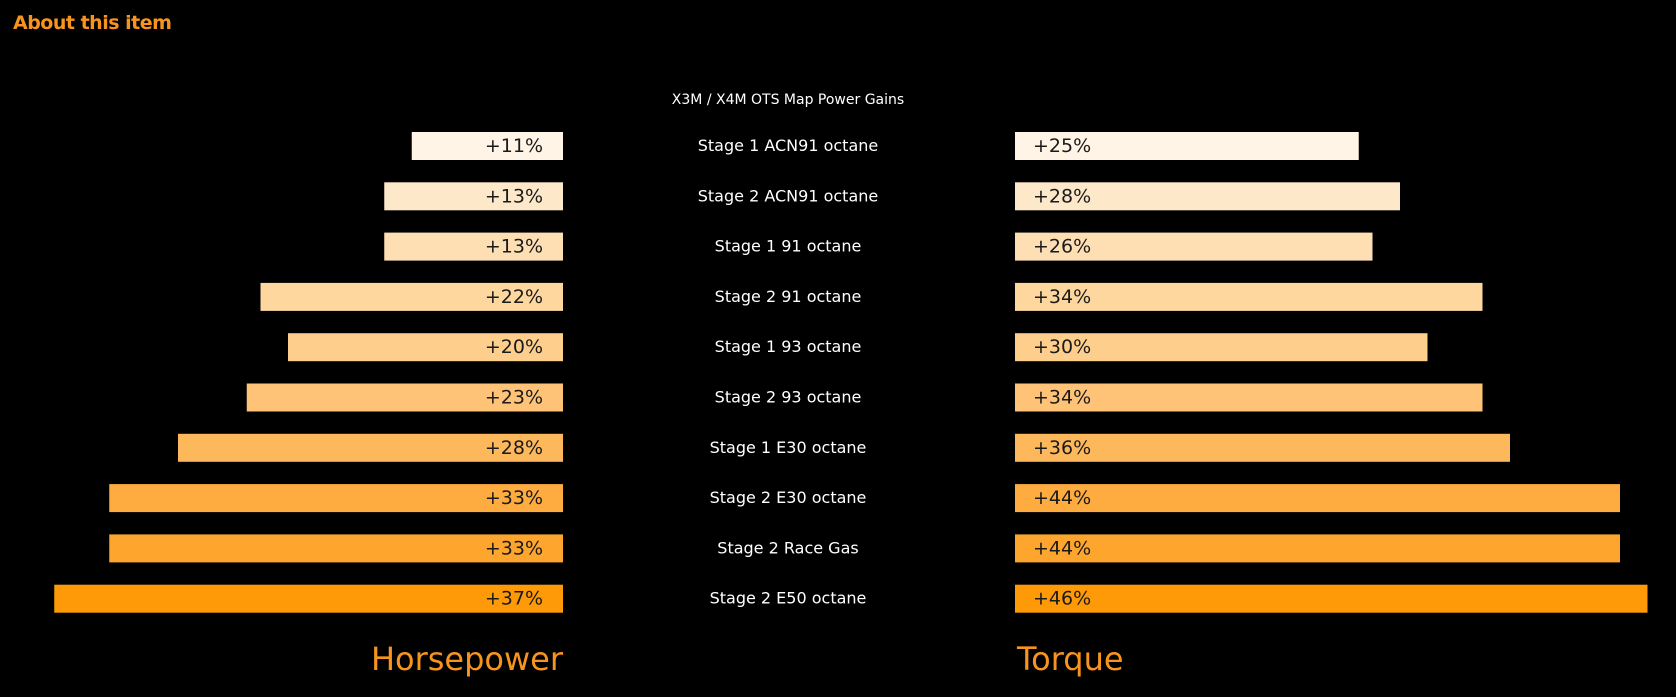  Describe the element at coordinates (514, 347) in the screenshot. I see `horsepower-bar-label: +20%` at that location.